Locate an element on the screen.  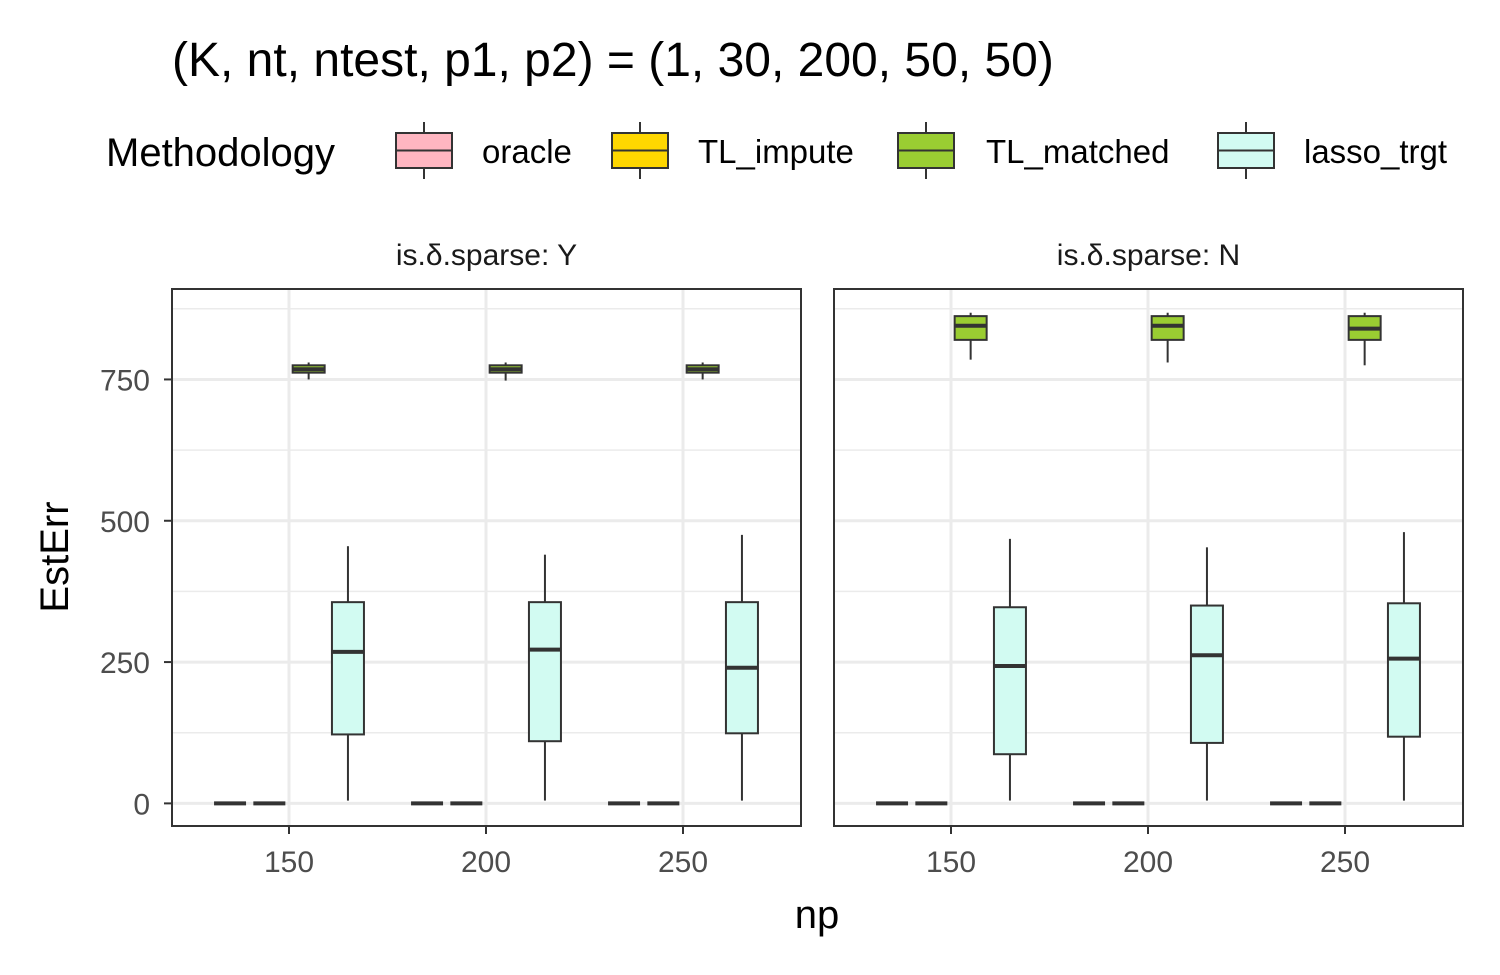
legend-item-lasso-trgt: lasso_trgt is located at coordinates (1332, 150).